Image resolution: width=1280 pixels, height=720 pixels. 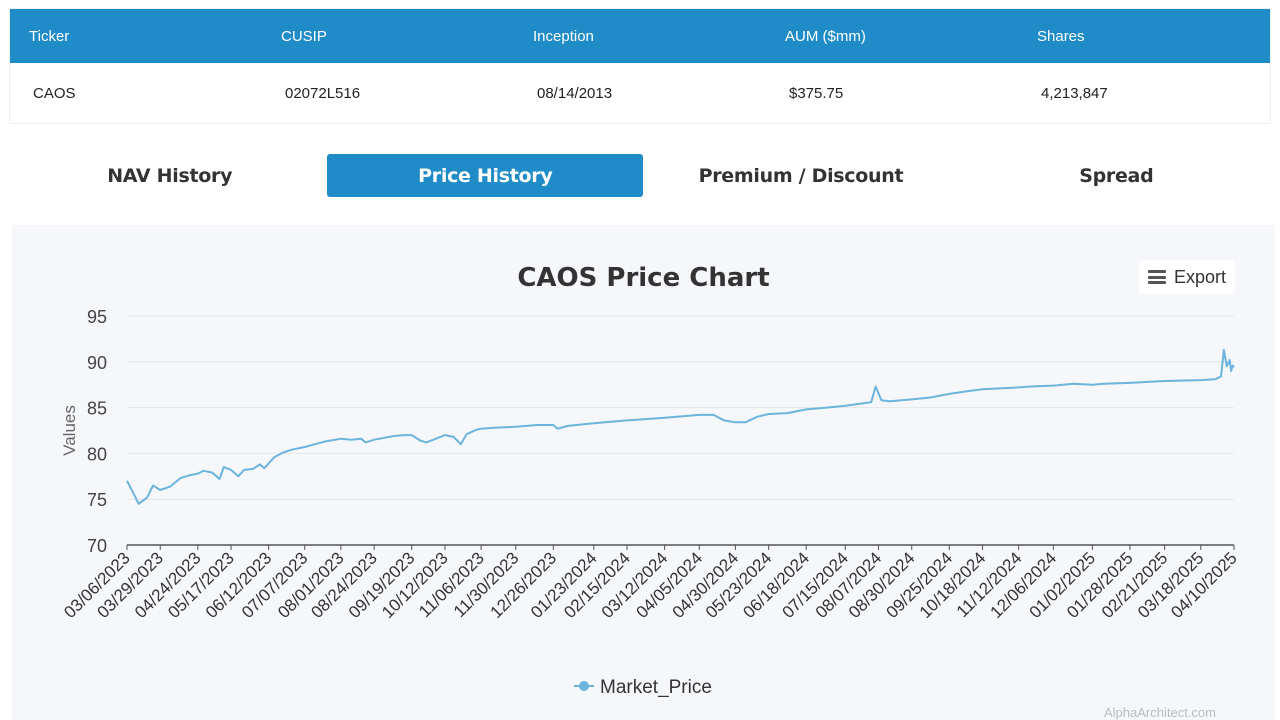 I want to click on tab-nav-history: NAV History, so click(x=170, y=175).